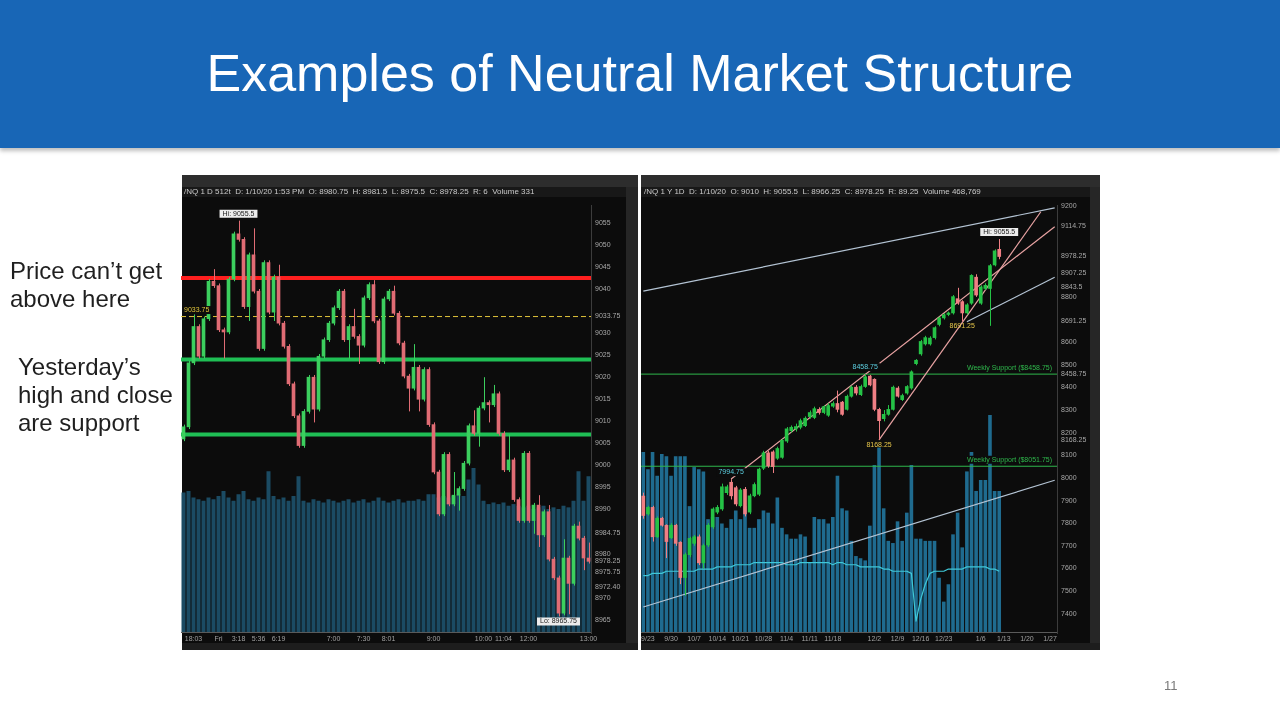 This screenshot has height=720, width=1280. Describe the element at coordinates (359, 192) in the screenshot. I see `chart-subtitle: /NQ 1 D 512t D: 1/10/20 1:53 PM O: 8980.75 H: 8981.5 L: 8975.5 C: 8978.25 R: 6 Volume 331` at that location.